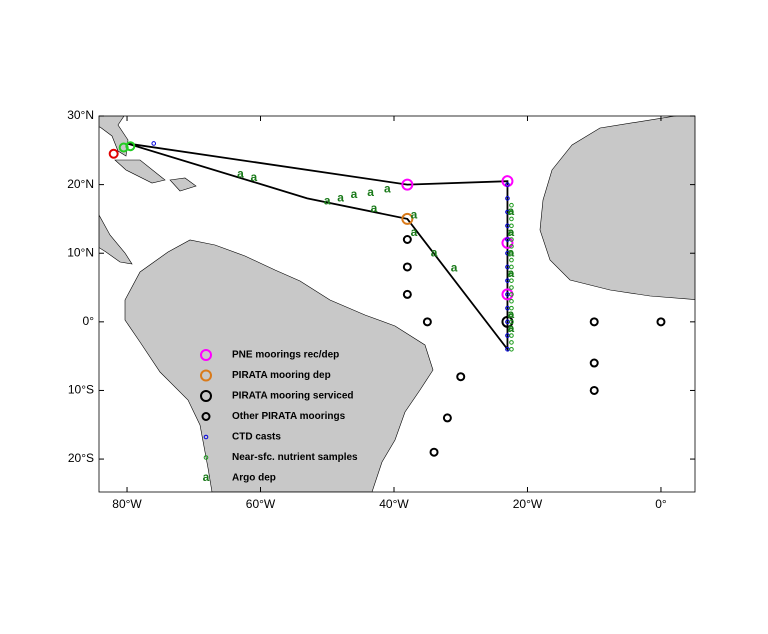 The width and height of the screenshot is (768, 634). I want to click on north-america, so click(114, 136).